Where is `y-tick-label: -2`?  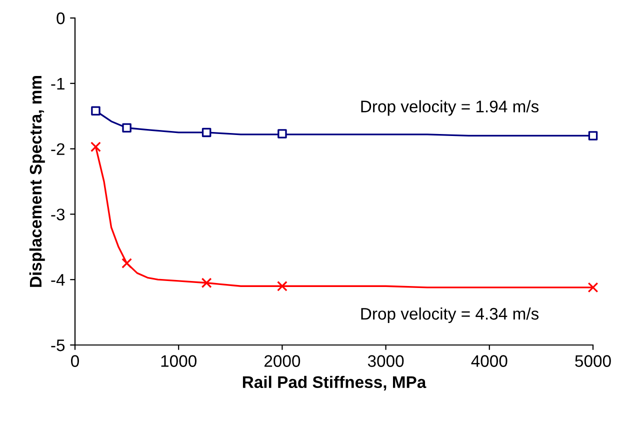
y-tick-label: -2 is located at coordinates (57, 149).